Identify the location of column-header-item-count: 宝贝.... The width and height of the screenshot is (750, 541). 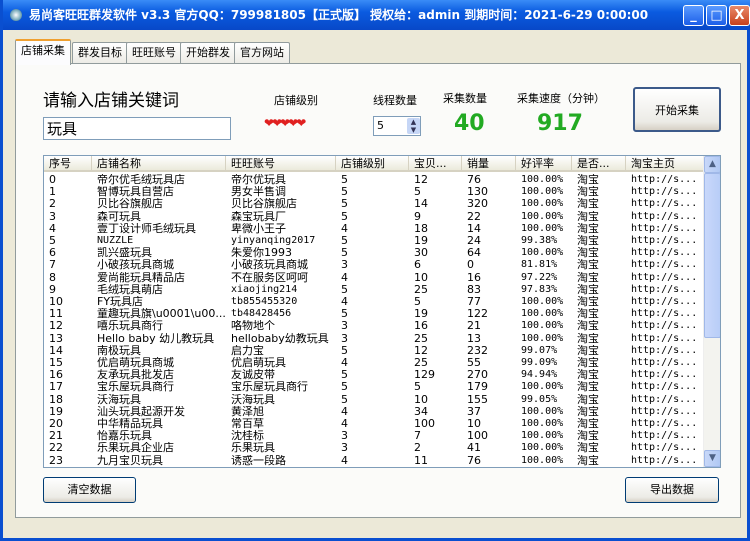
(435, 164).